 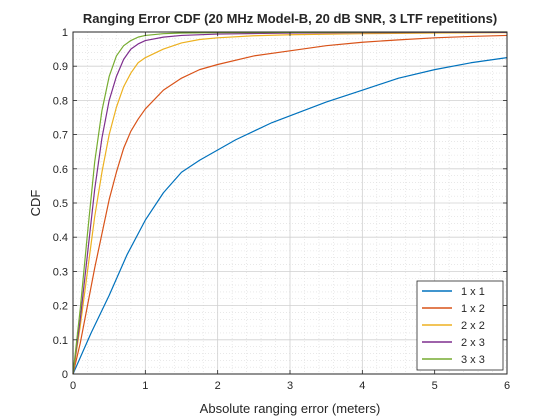 I want to click on y-tick-label: 0.4, so click(x=60, y=238).